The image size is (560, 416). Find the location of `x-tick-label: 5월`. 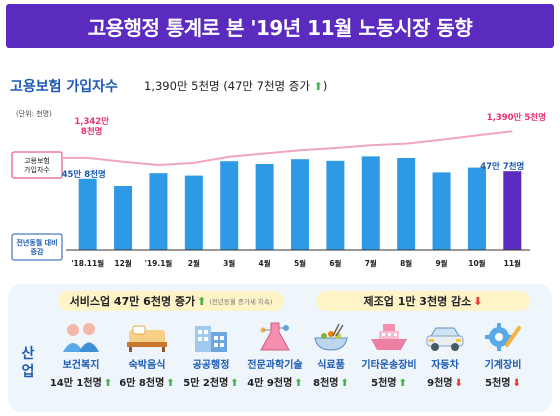

x-tick-label: 5월 is located at coordinates (300, 263).